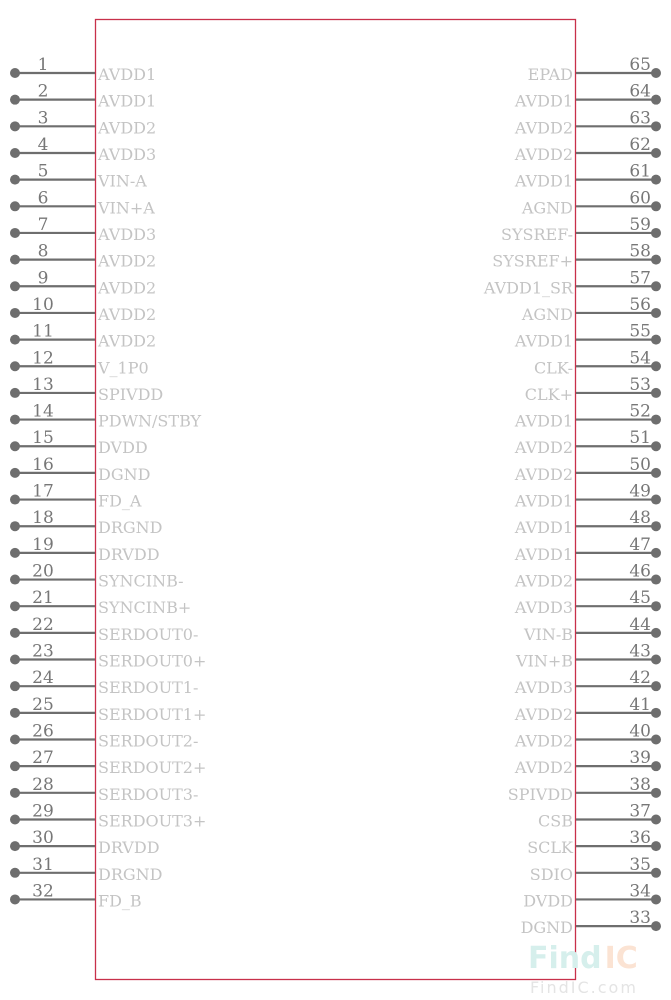  I want to click on pin-right: 48 AVDD1, so click(587, 522).